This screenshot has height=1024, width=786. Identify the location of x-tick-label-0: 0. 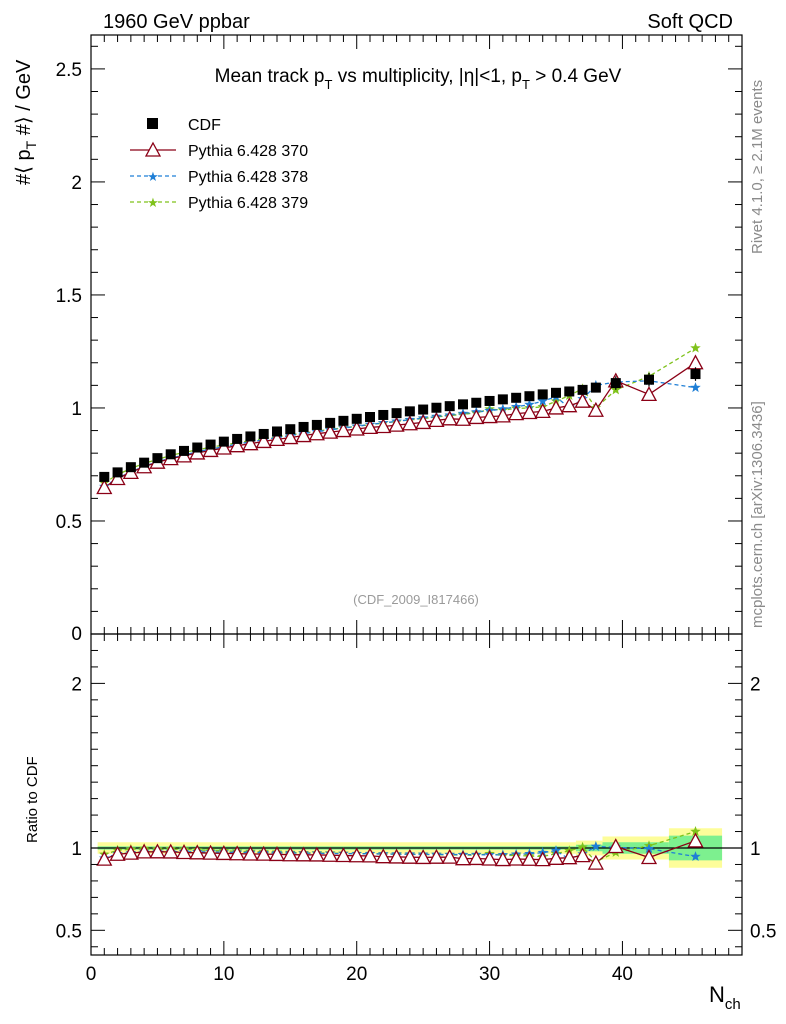
(91, 974).